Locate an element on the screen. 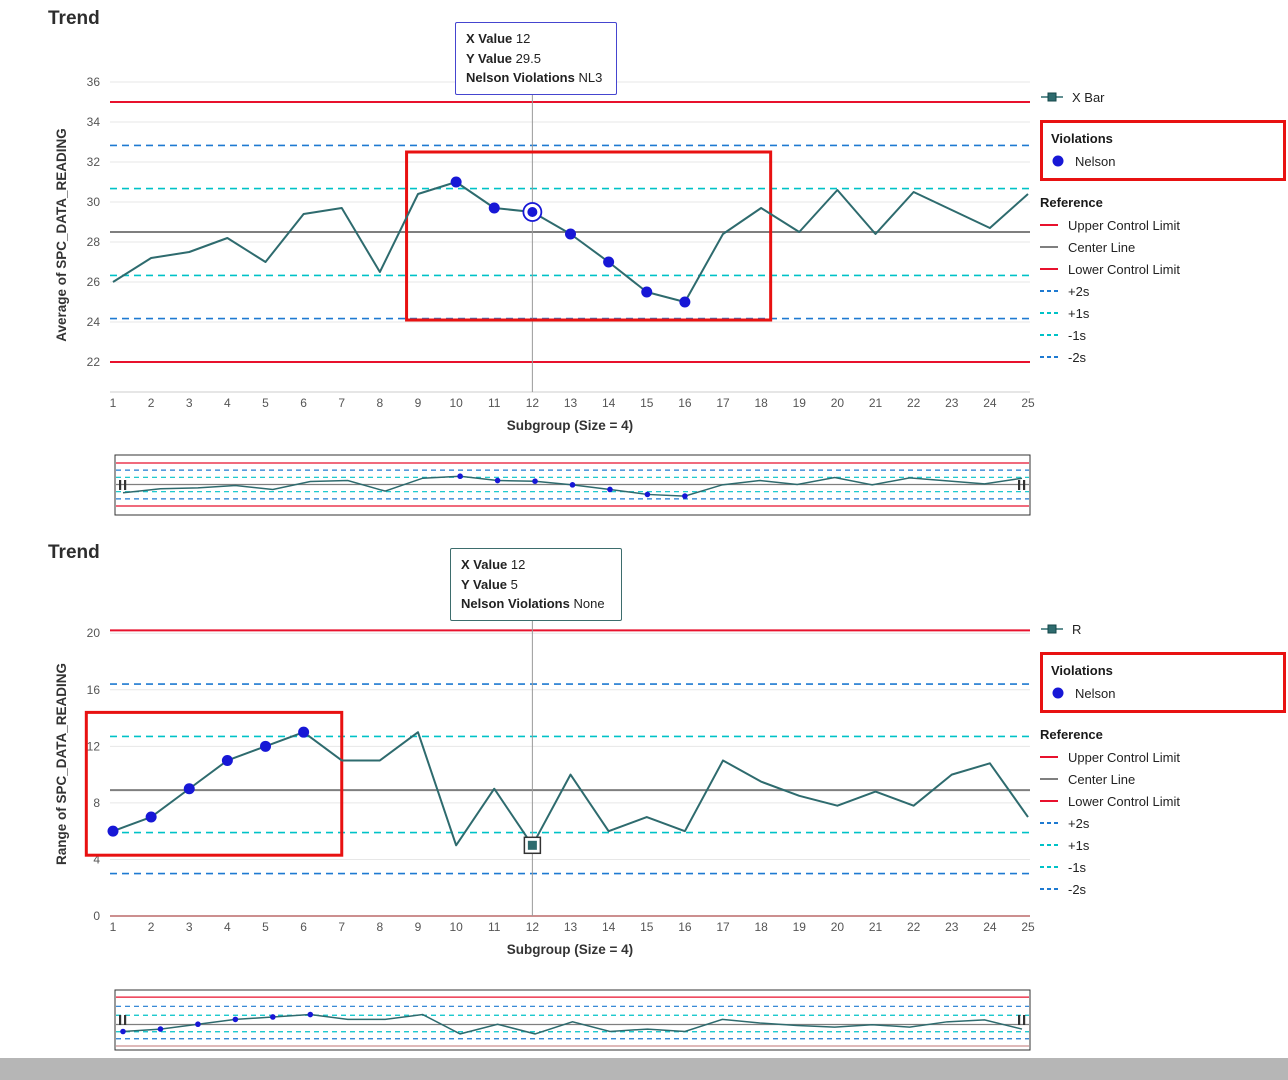 The height and width of the screenshot is (1080, 1288). x-tick-label: 14 is located at coordinates (609, 403).